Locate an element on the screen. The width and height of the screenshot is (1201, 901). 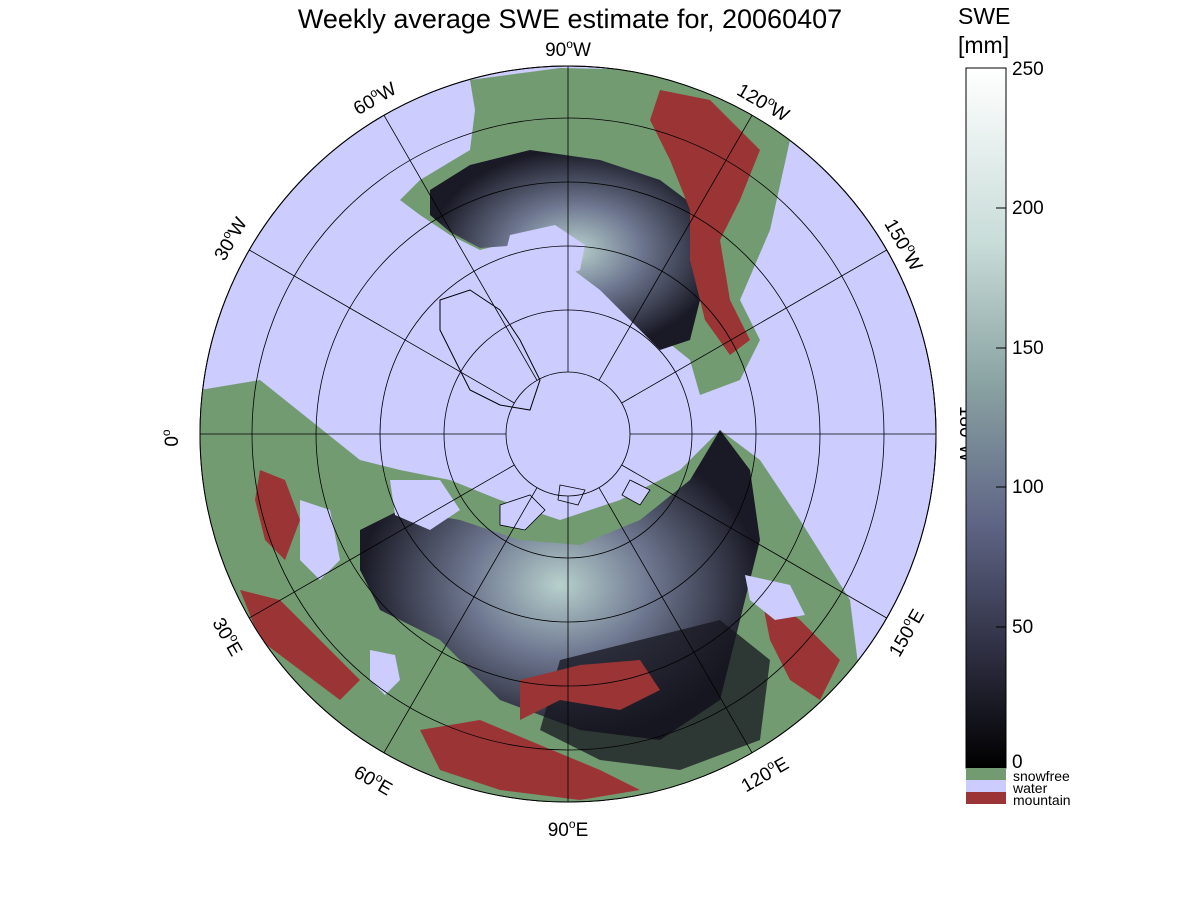
category-mountain: mountain is located at coordinates (1042, 800).